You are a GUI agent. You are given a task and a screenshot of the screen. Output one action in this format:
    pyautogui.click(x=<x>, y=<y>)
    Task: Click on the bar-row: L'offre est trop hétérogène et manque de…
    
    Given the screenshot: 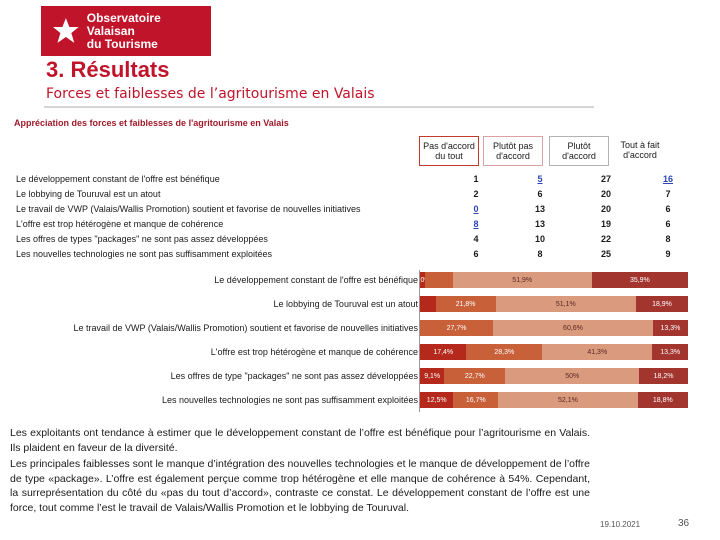 What is the action you would take?
    pyautogui.click(x=360, y=352)
    